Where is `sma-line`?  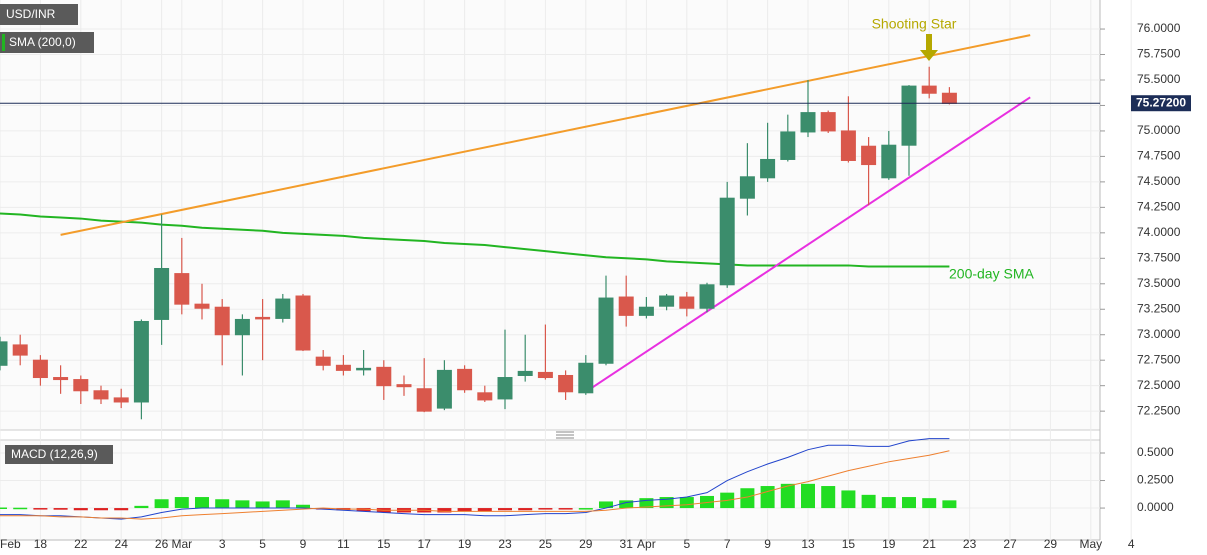
sma-line is located at coordinates (475, 240).